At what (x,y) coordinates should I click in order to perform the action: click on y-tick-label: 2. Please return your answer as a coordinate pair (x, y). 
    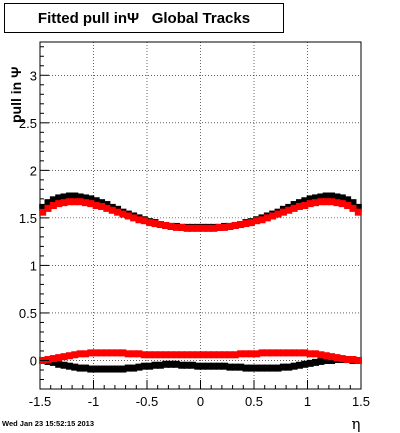
    Looking at the image, I should click on (33, 170).